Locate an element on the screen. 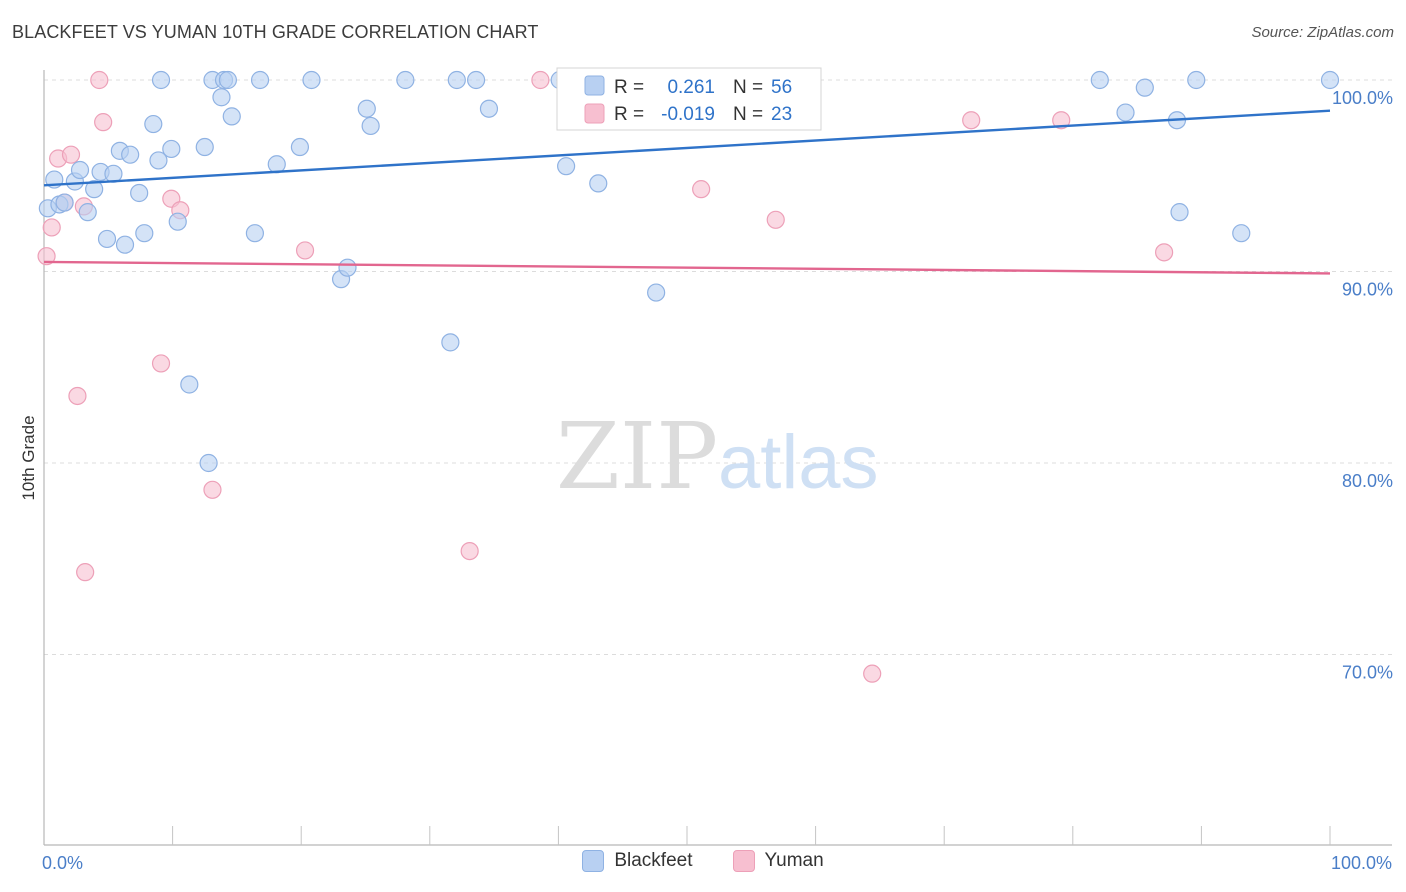 This screenshot has width=1406, height=892. blackfeet-trend-line is located at coordinates (687, 148).